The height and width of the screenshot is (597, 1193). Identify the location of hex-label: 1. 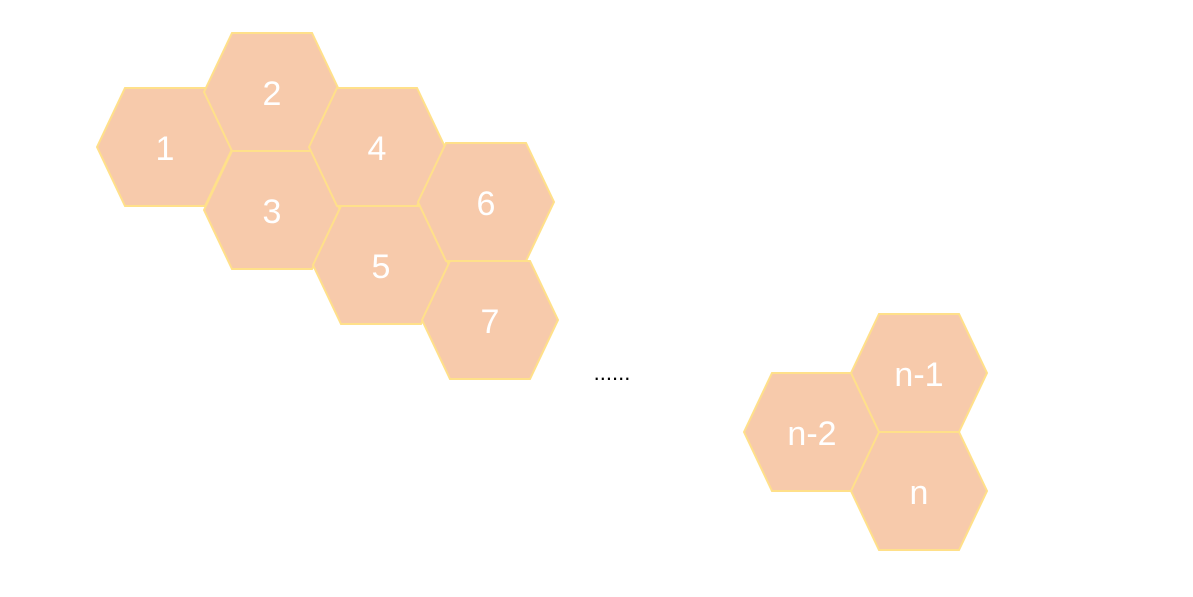
(165, 149).